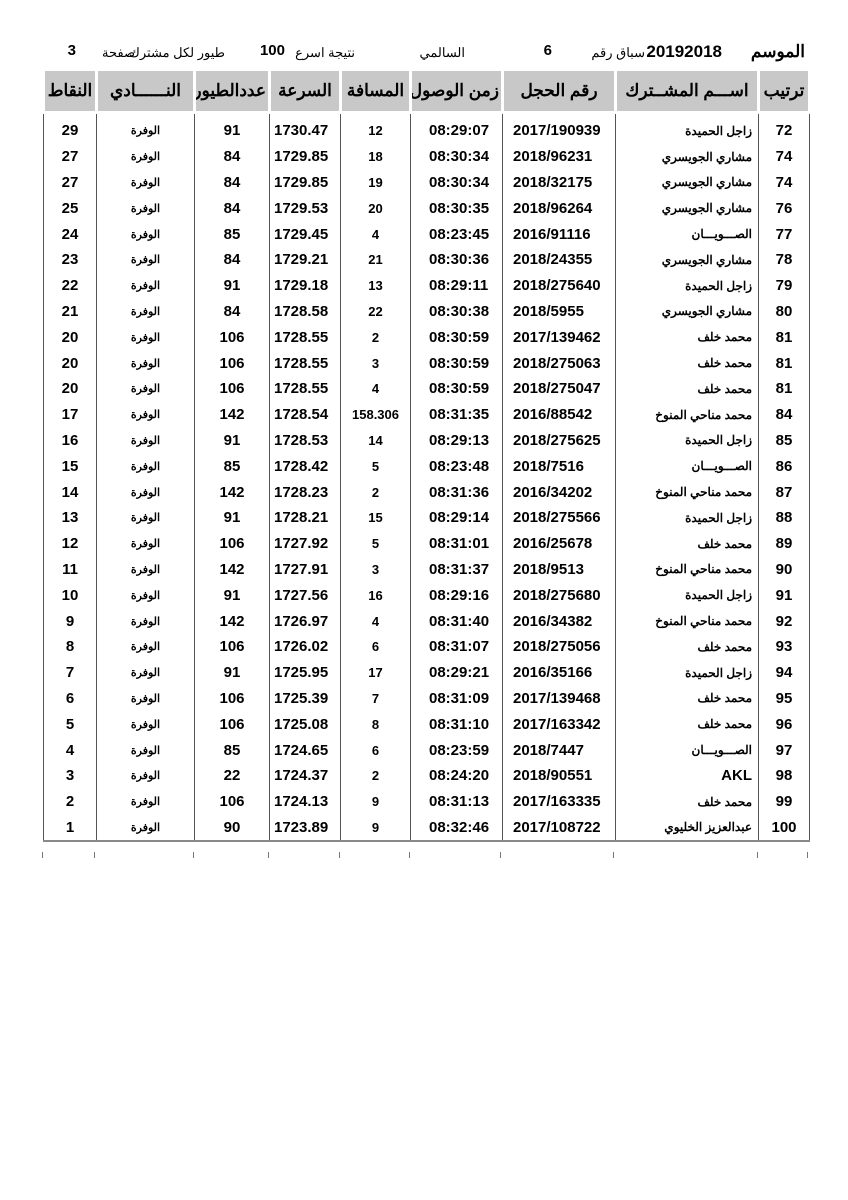 The height and width of the screenshot is (1200, 848). Describe the element at coordinates (232, 828) in the screenshot. I see `cell-count: 90` at that location.